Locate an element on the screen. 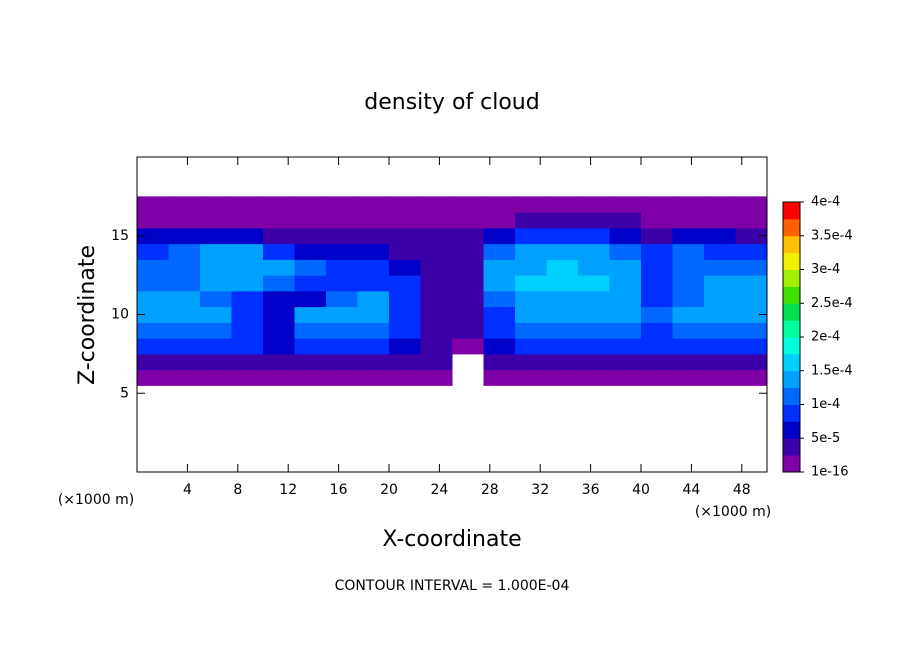 This screenshot has width=904, height=654. x-tick-label: 40 is located at coordinates (641, 490).